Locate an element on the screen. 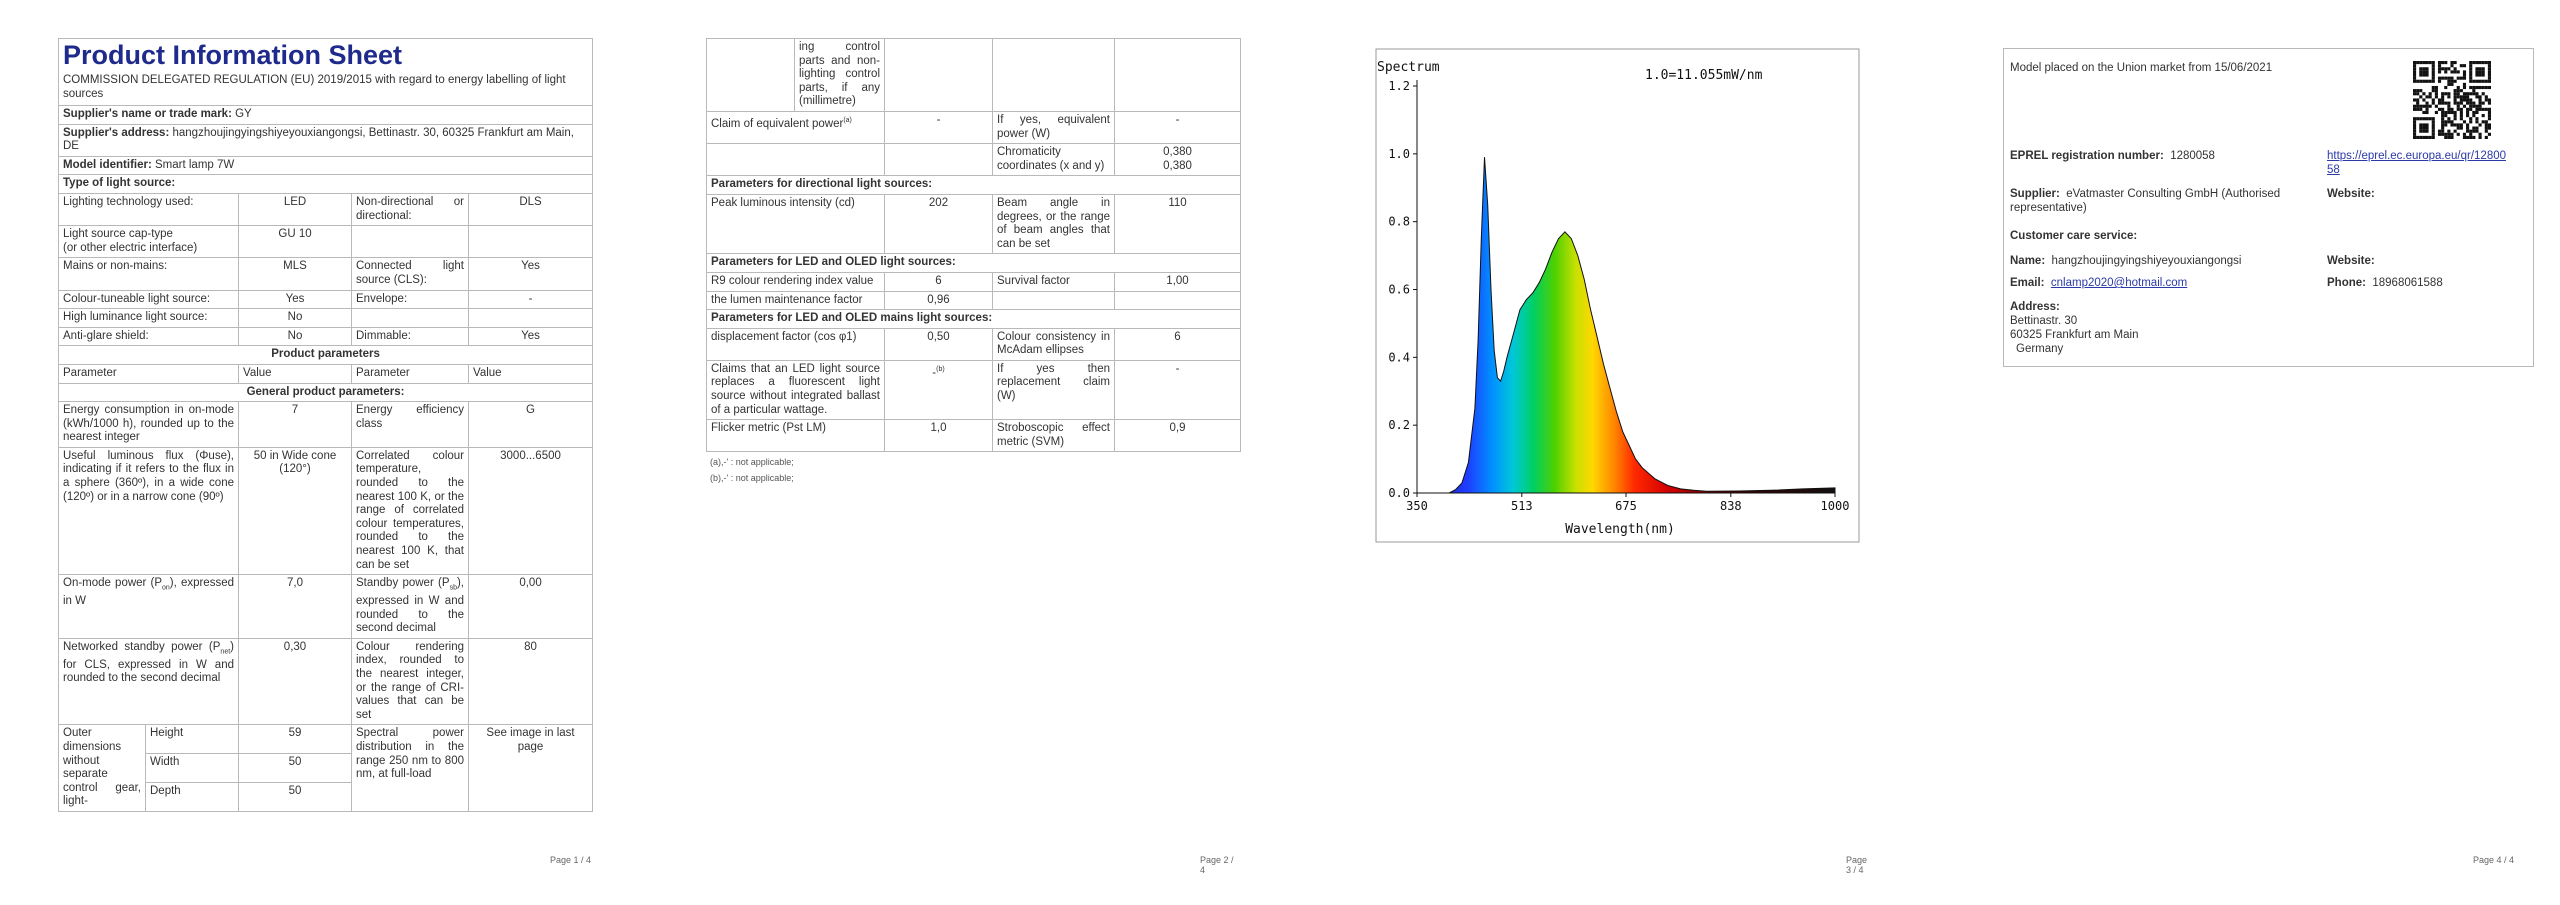 The width and height of the screenshot is (2560, 905). survival-factor-label: Survival factor is located at coordinates (1053, 281).